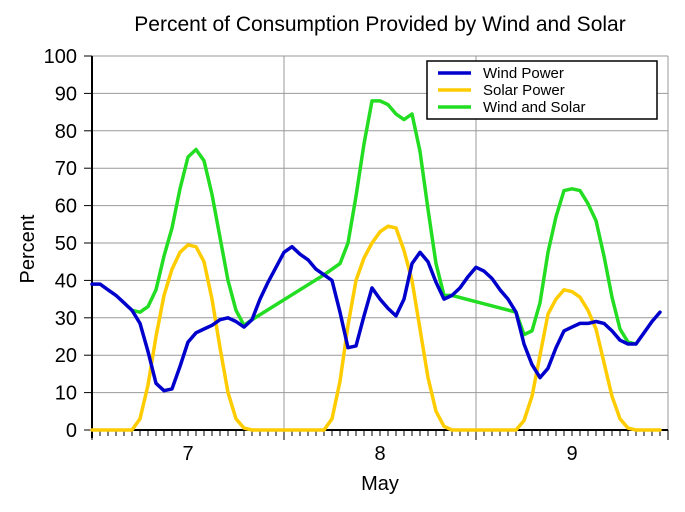  I want to click on x-axis-ticks: 7 8 9, so click(380, 447).